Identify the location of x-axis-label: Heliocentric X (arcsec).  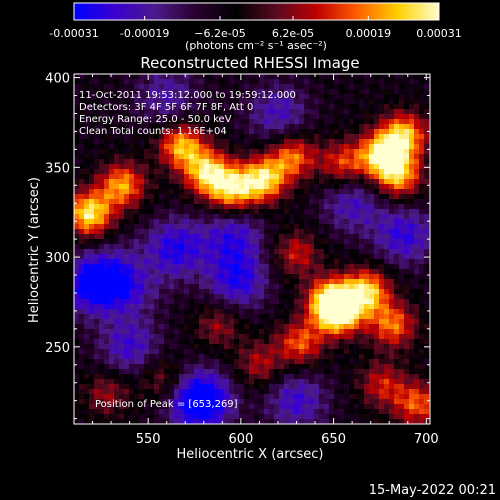
(250, 454).